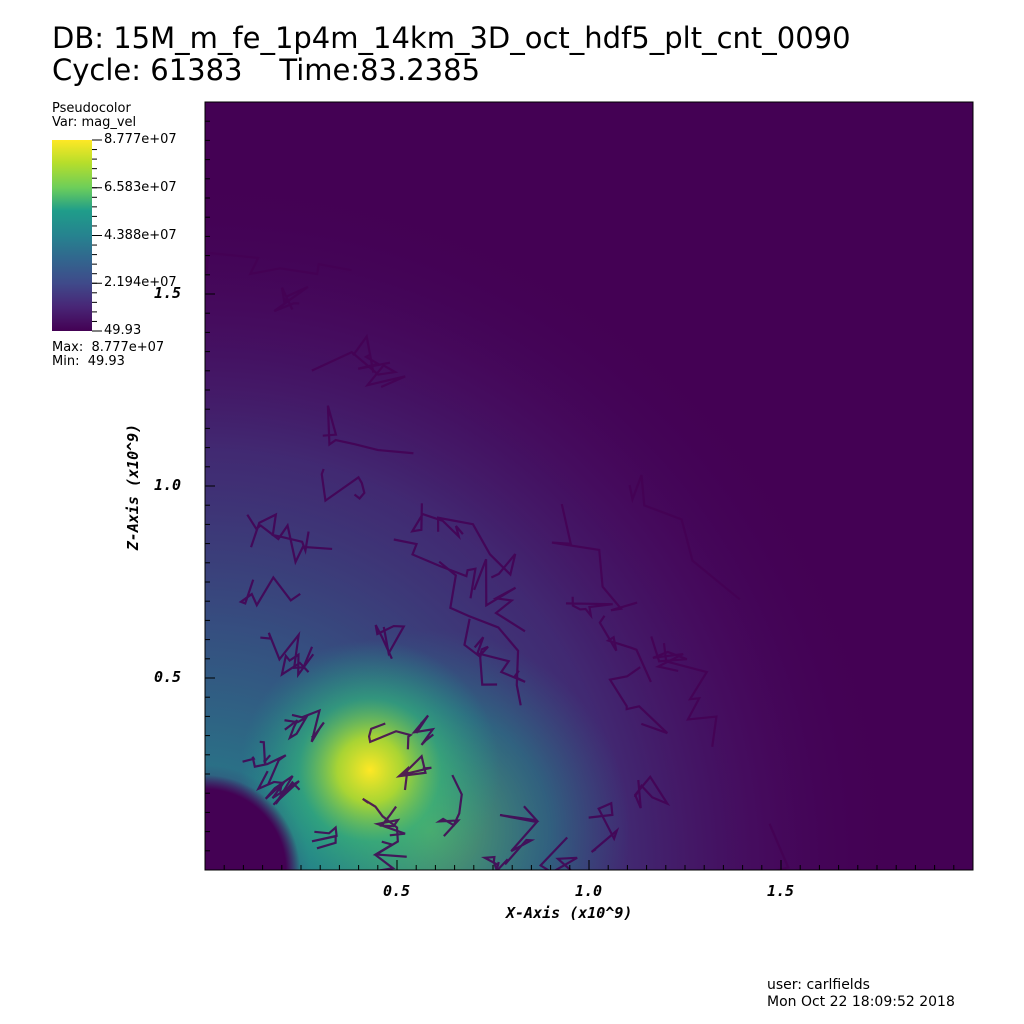  I want to click on colorbar-label: 8.777e+07, so click(140, 140).